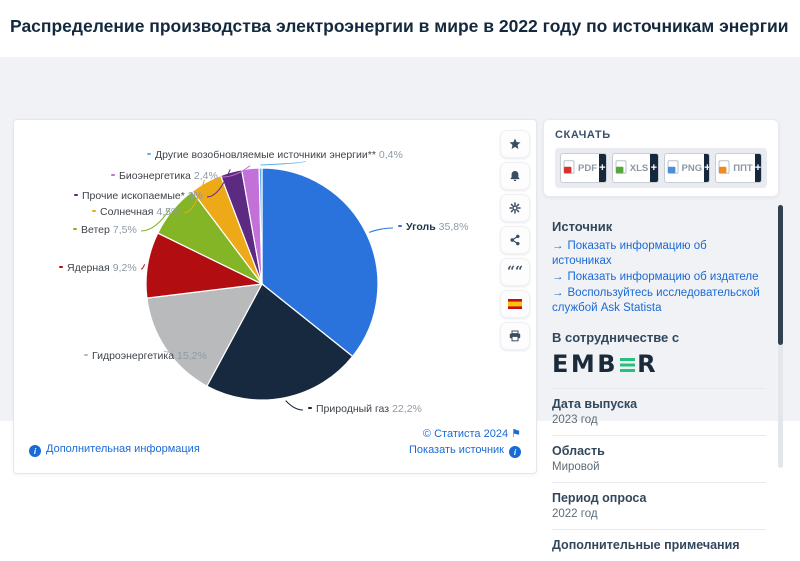  What do you see at coordinates (687, 168) in the screenshot?
I see `download-button-png: PNG +` at bounding box center [687, 168].